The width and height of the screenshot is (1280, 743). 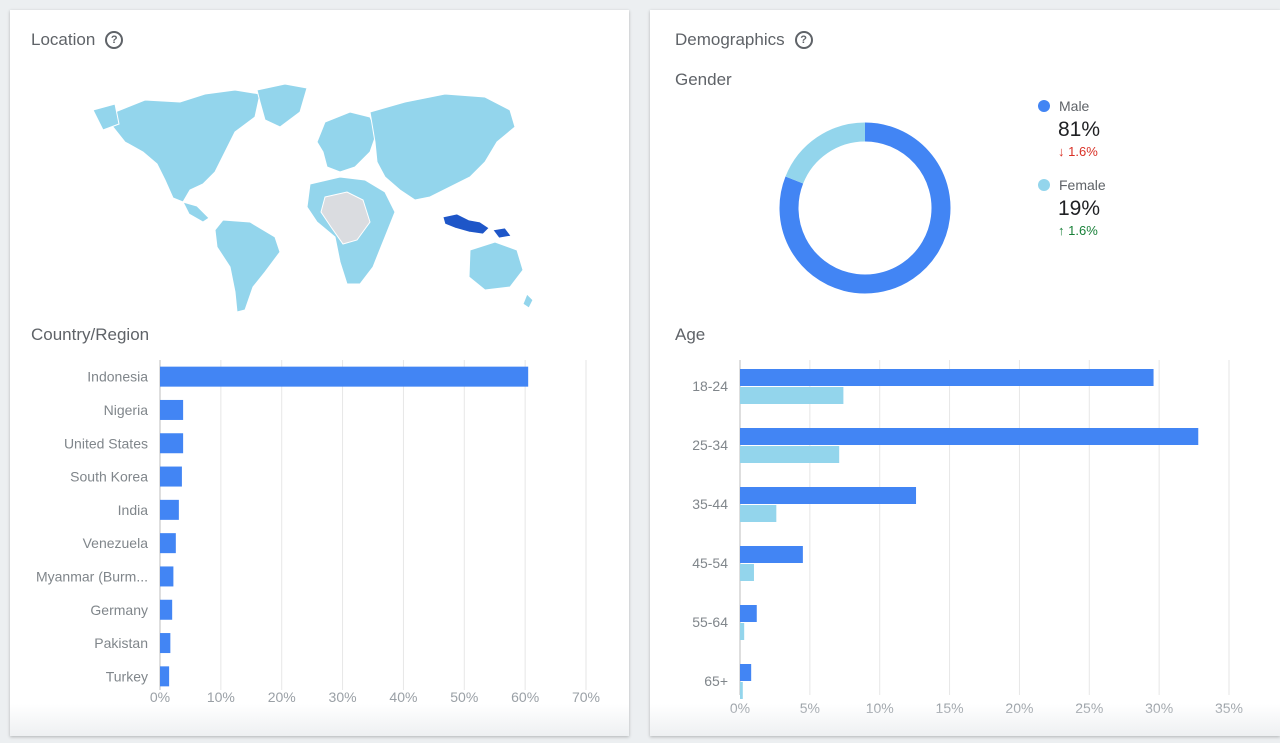 What do you see at coordinates (106, 443) in the screenshot?
I see `category-label: United States` at bounding box center [106, 443].